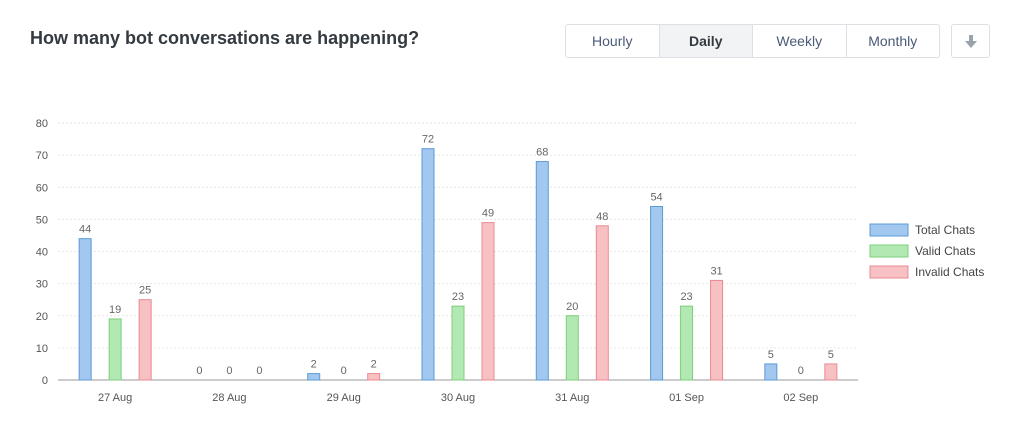 The height and width of the screenshot is (421, 1024). What do you see at coordinates (572, 398) in the screenshot?
I see `x-tick-label: 31 Aug` at bounding box center [572, 398].